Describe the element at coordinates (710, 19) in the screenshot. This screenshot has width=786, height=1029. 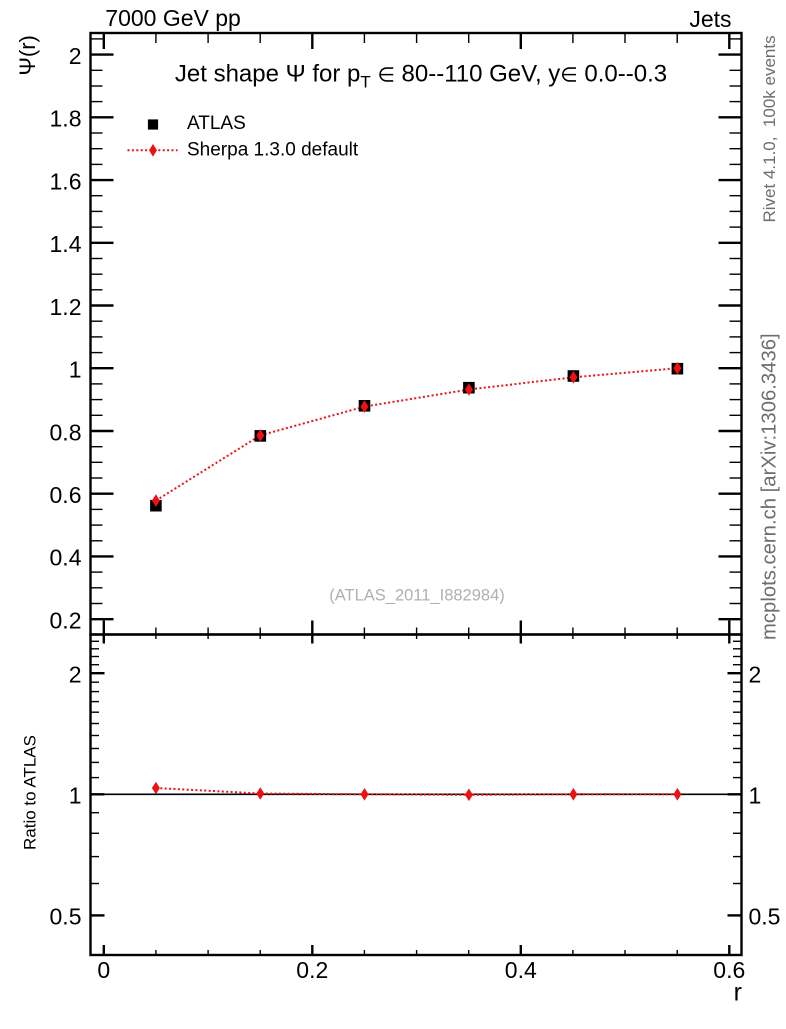
I see `svg-text: Jets` at that location.